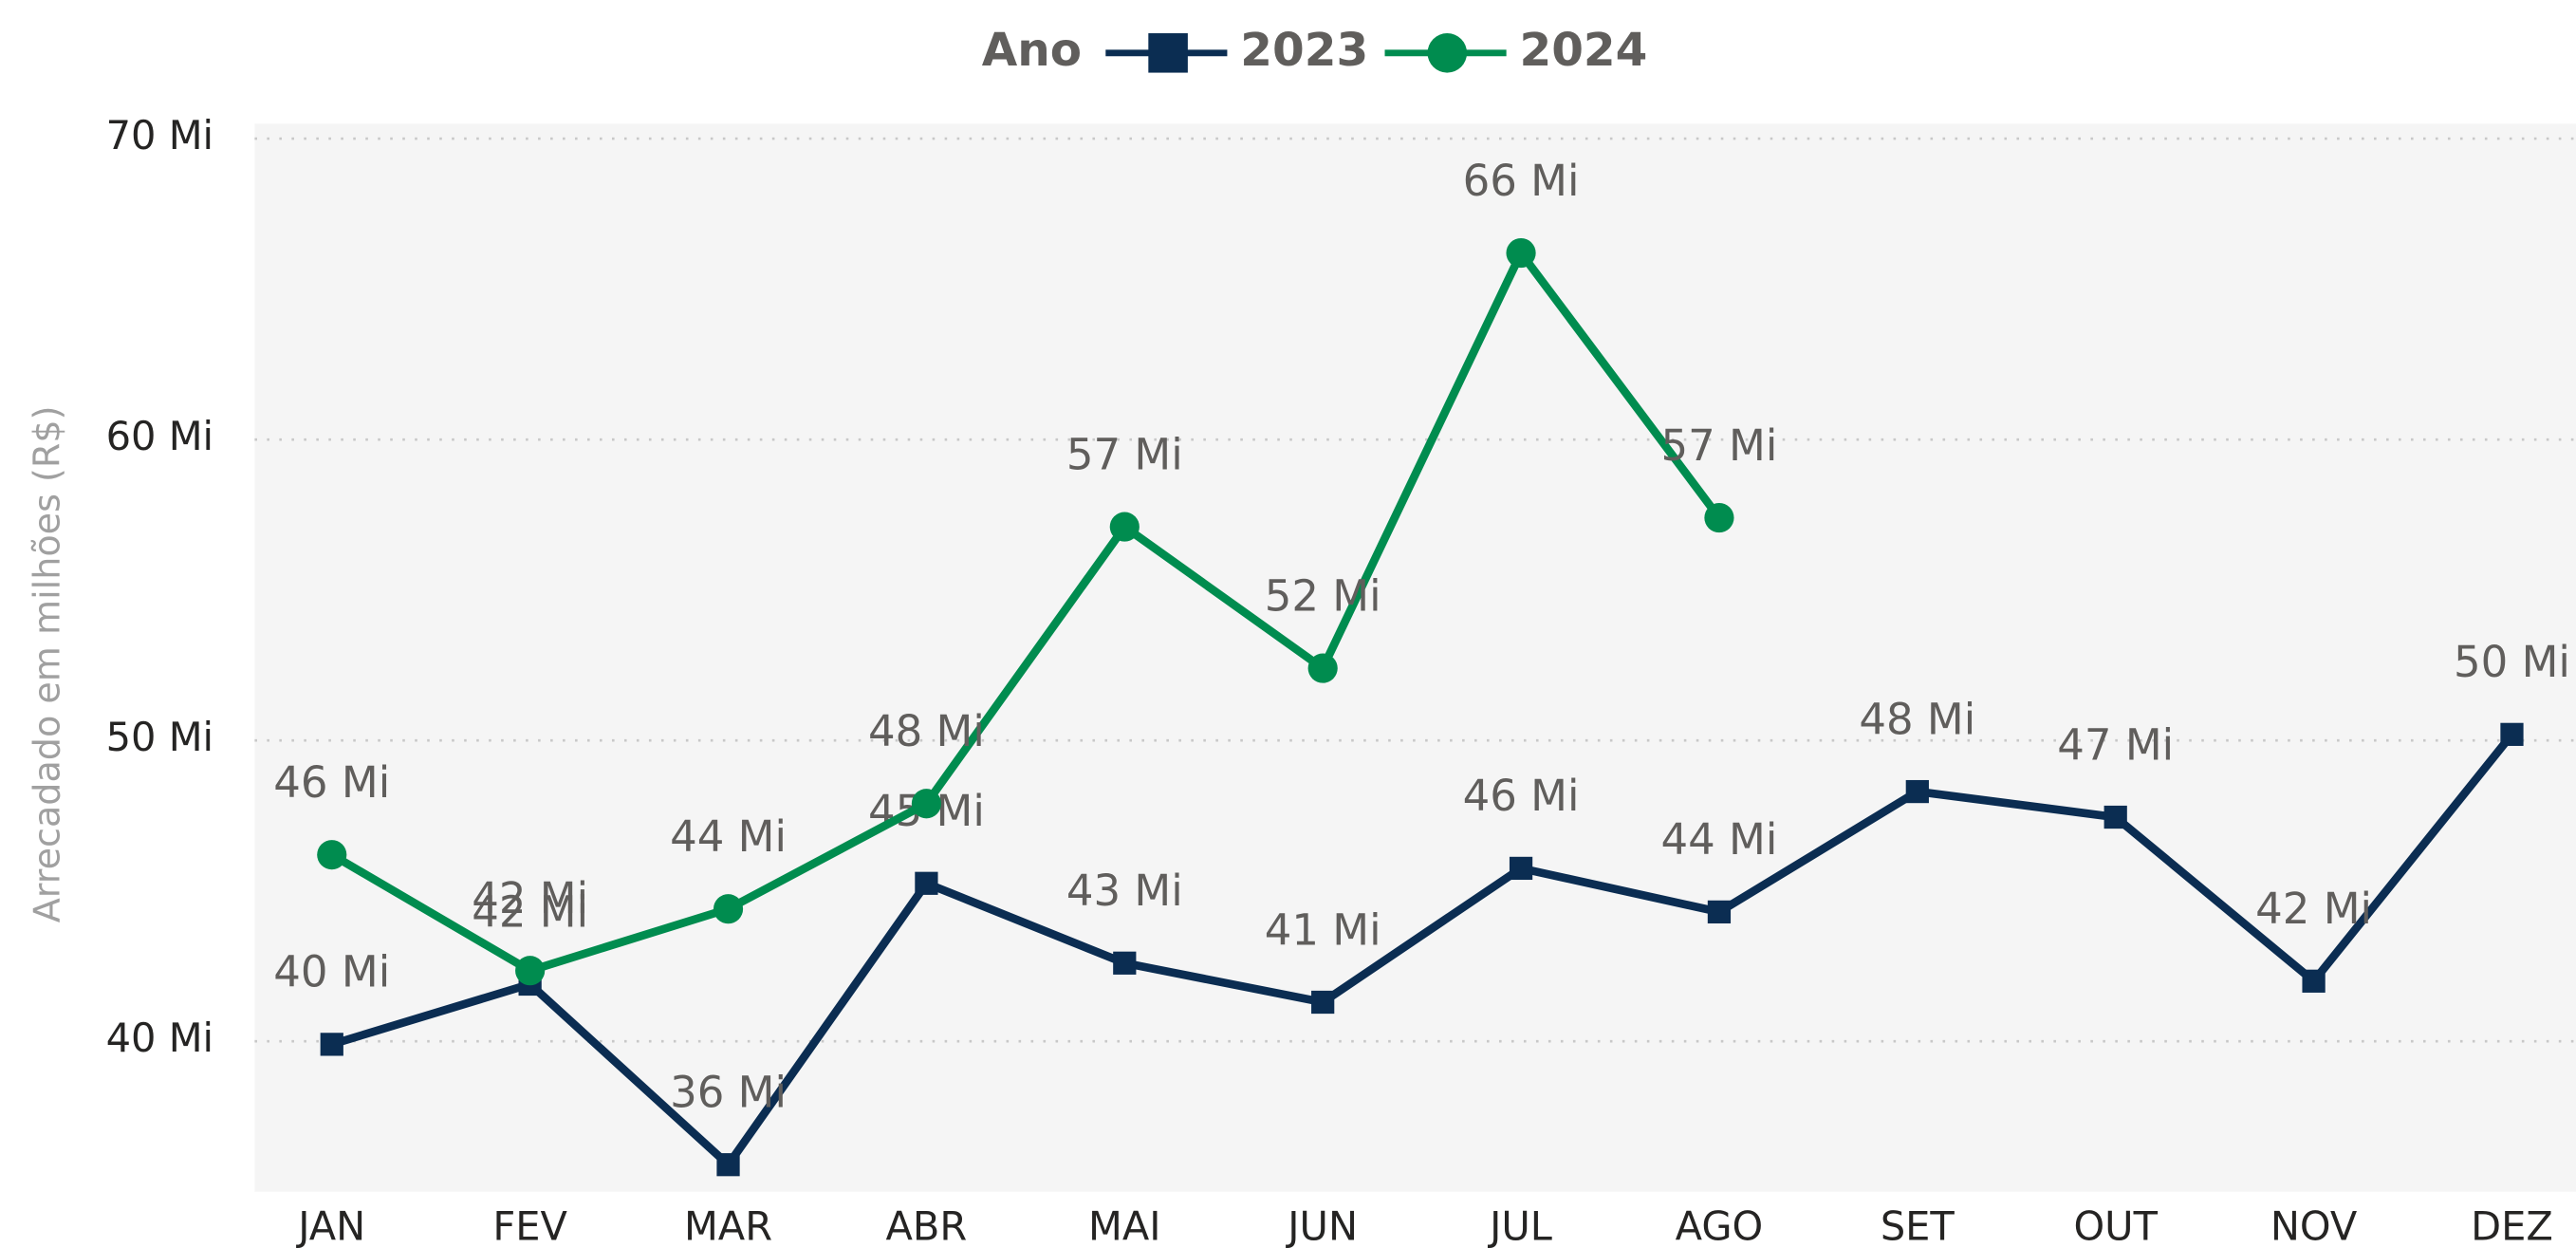 This screenshot has width=2576, height=1248. Describe the element at coordinates (1032, 50) in the screenshot. I see `legend-title: Ano` at that location.